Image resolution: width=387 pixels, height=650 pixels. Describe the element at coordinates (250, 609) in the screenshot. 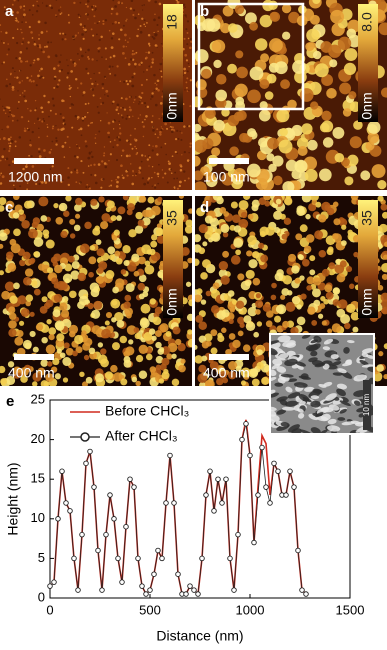

I see `x-tick-label: 1000` at that location.